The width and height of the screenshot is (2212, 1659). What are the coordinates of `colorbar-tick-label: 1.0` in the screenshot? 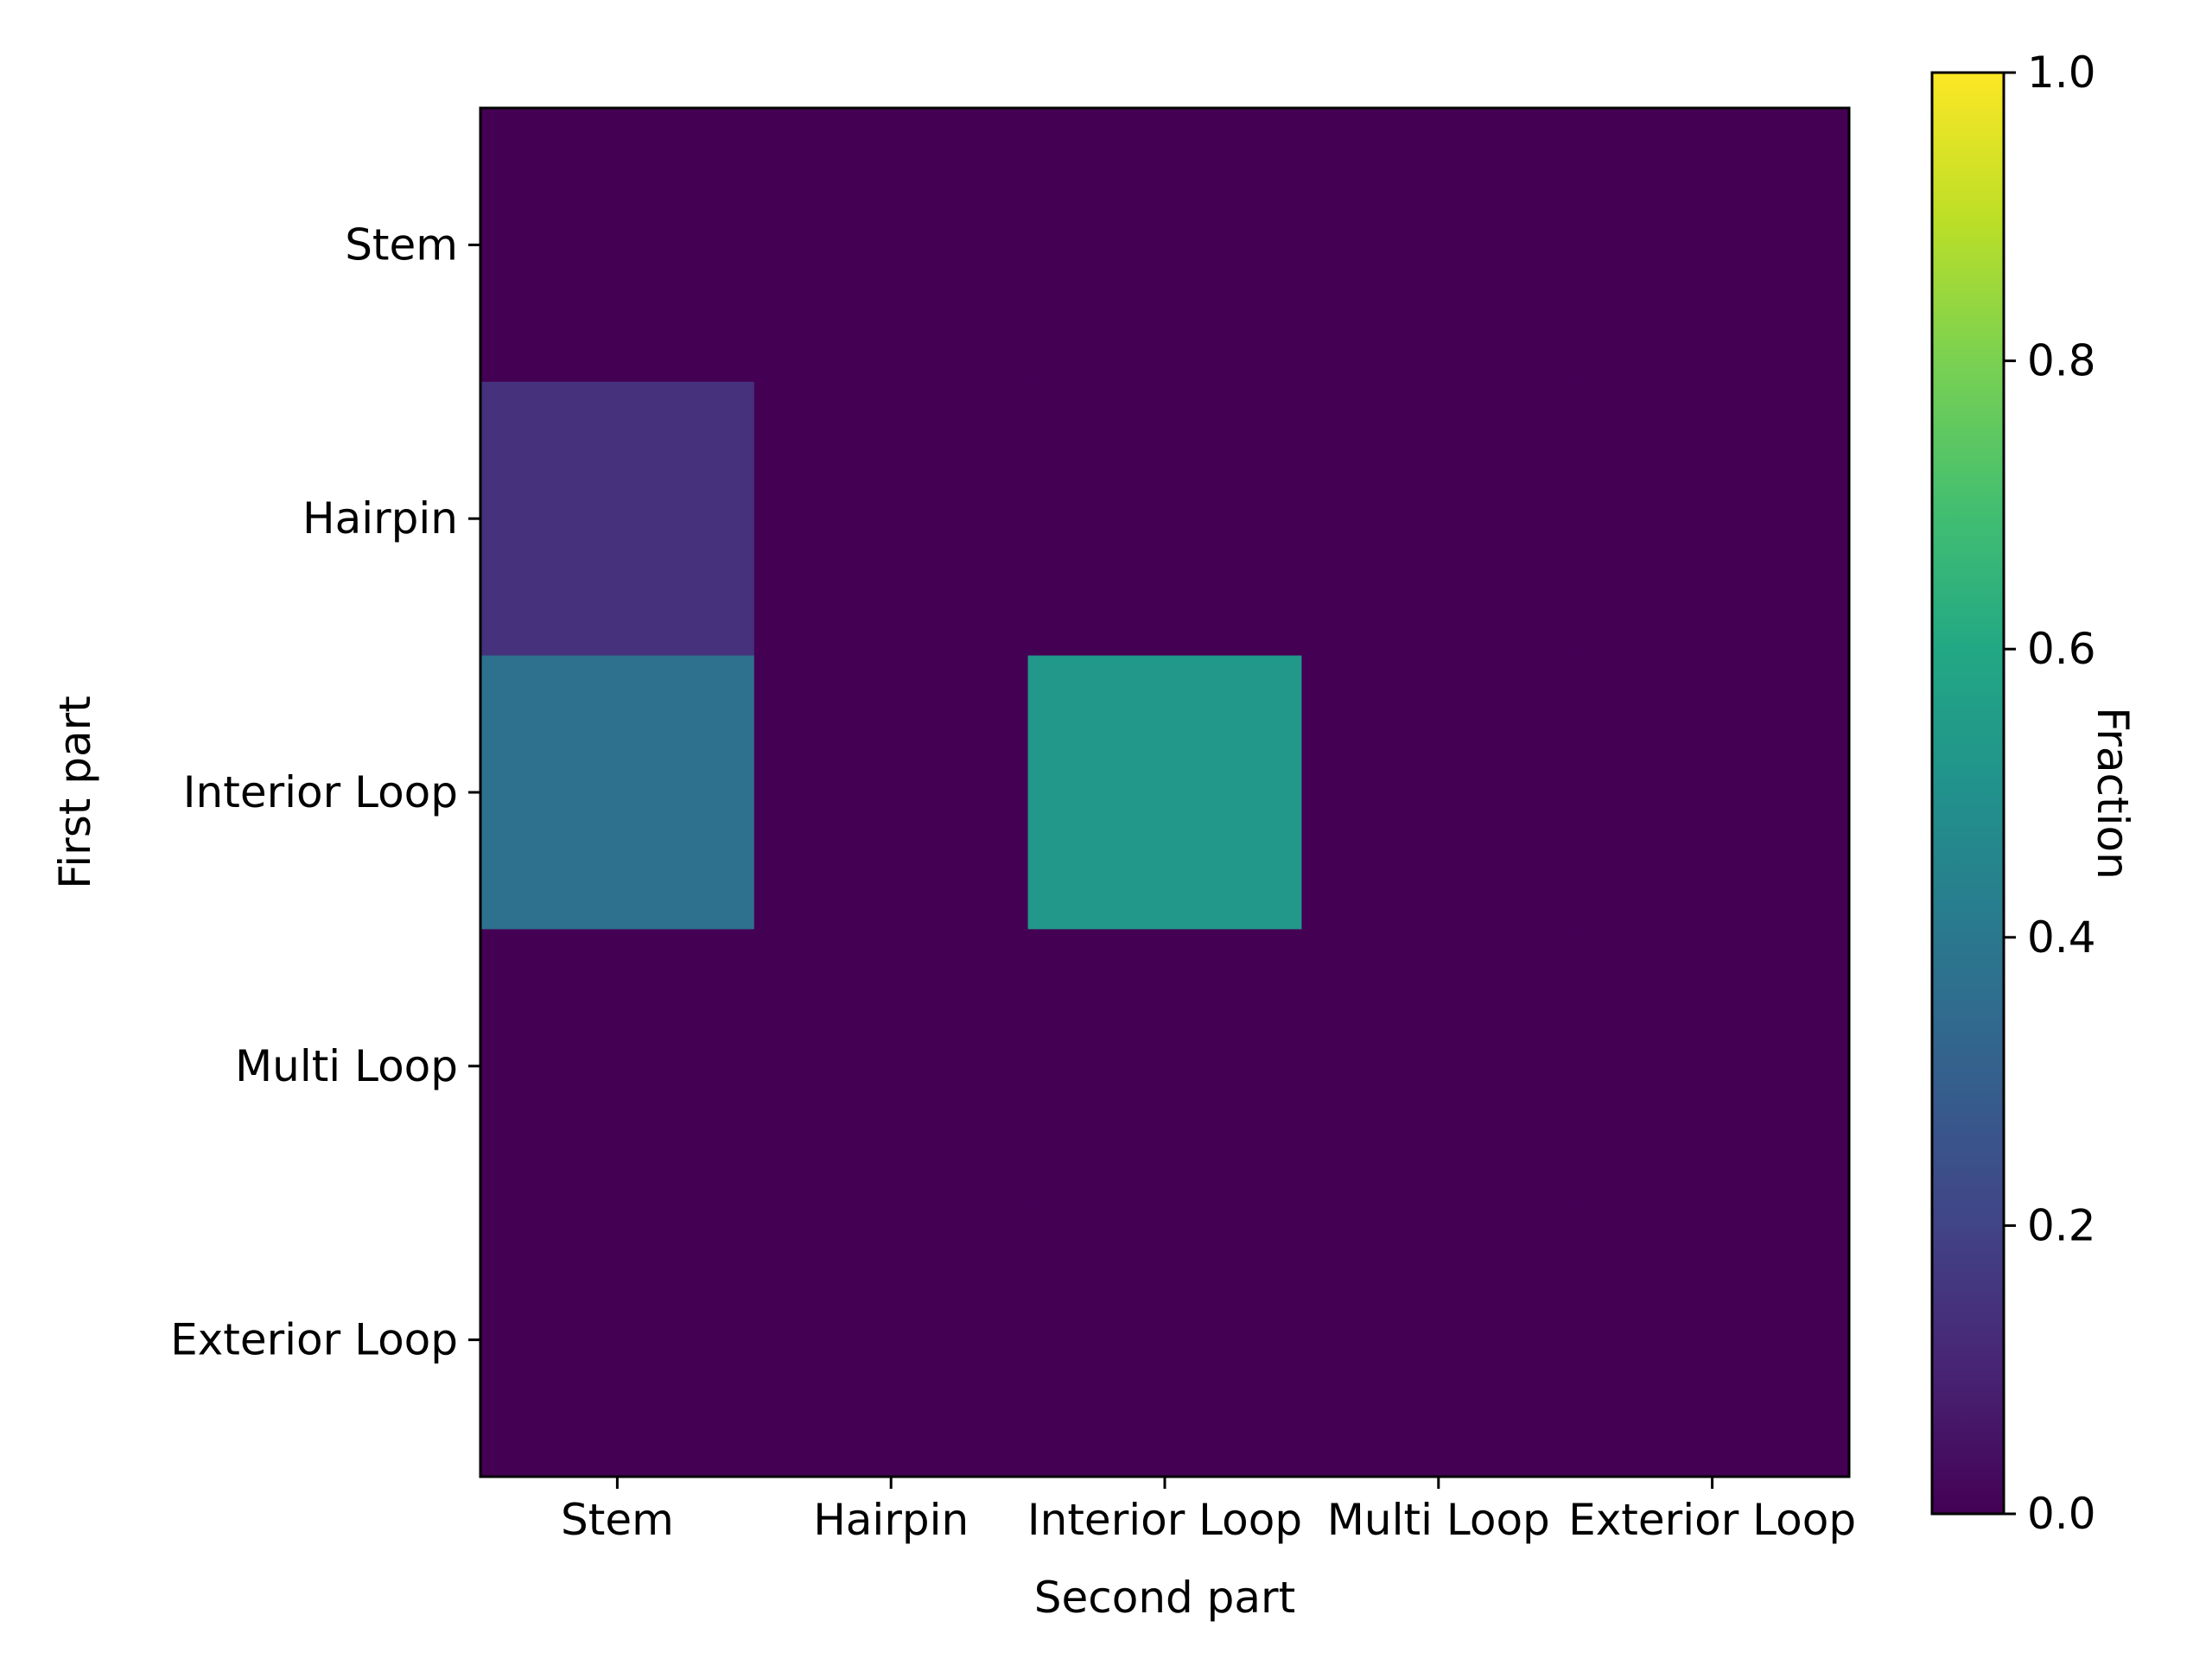 It's located at (2061, 73).